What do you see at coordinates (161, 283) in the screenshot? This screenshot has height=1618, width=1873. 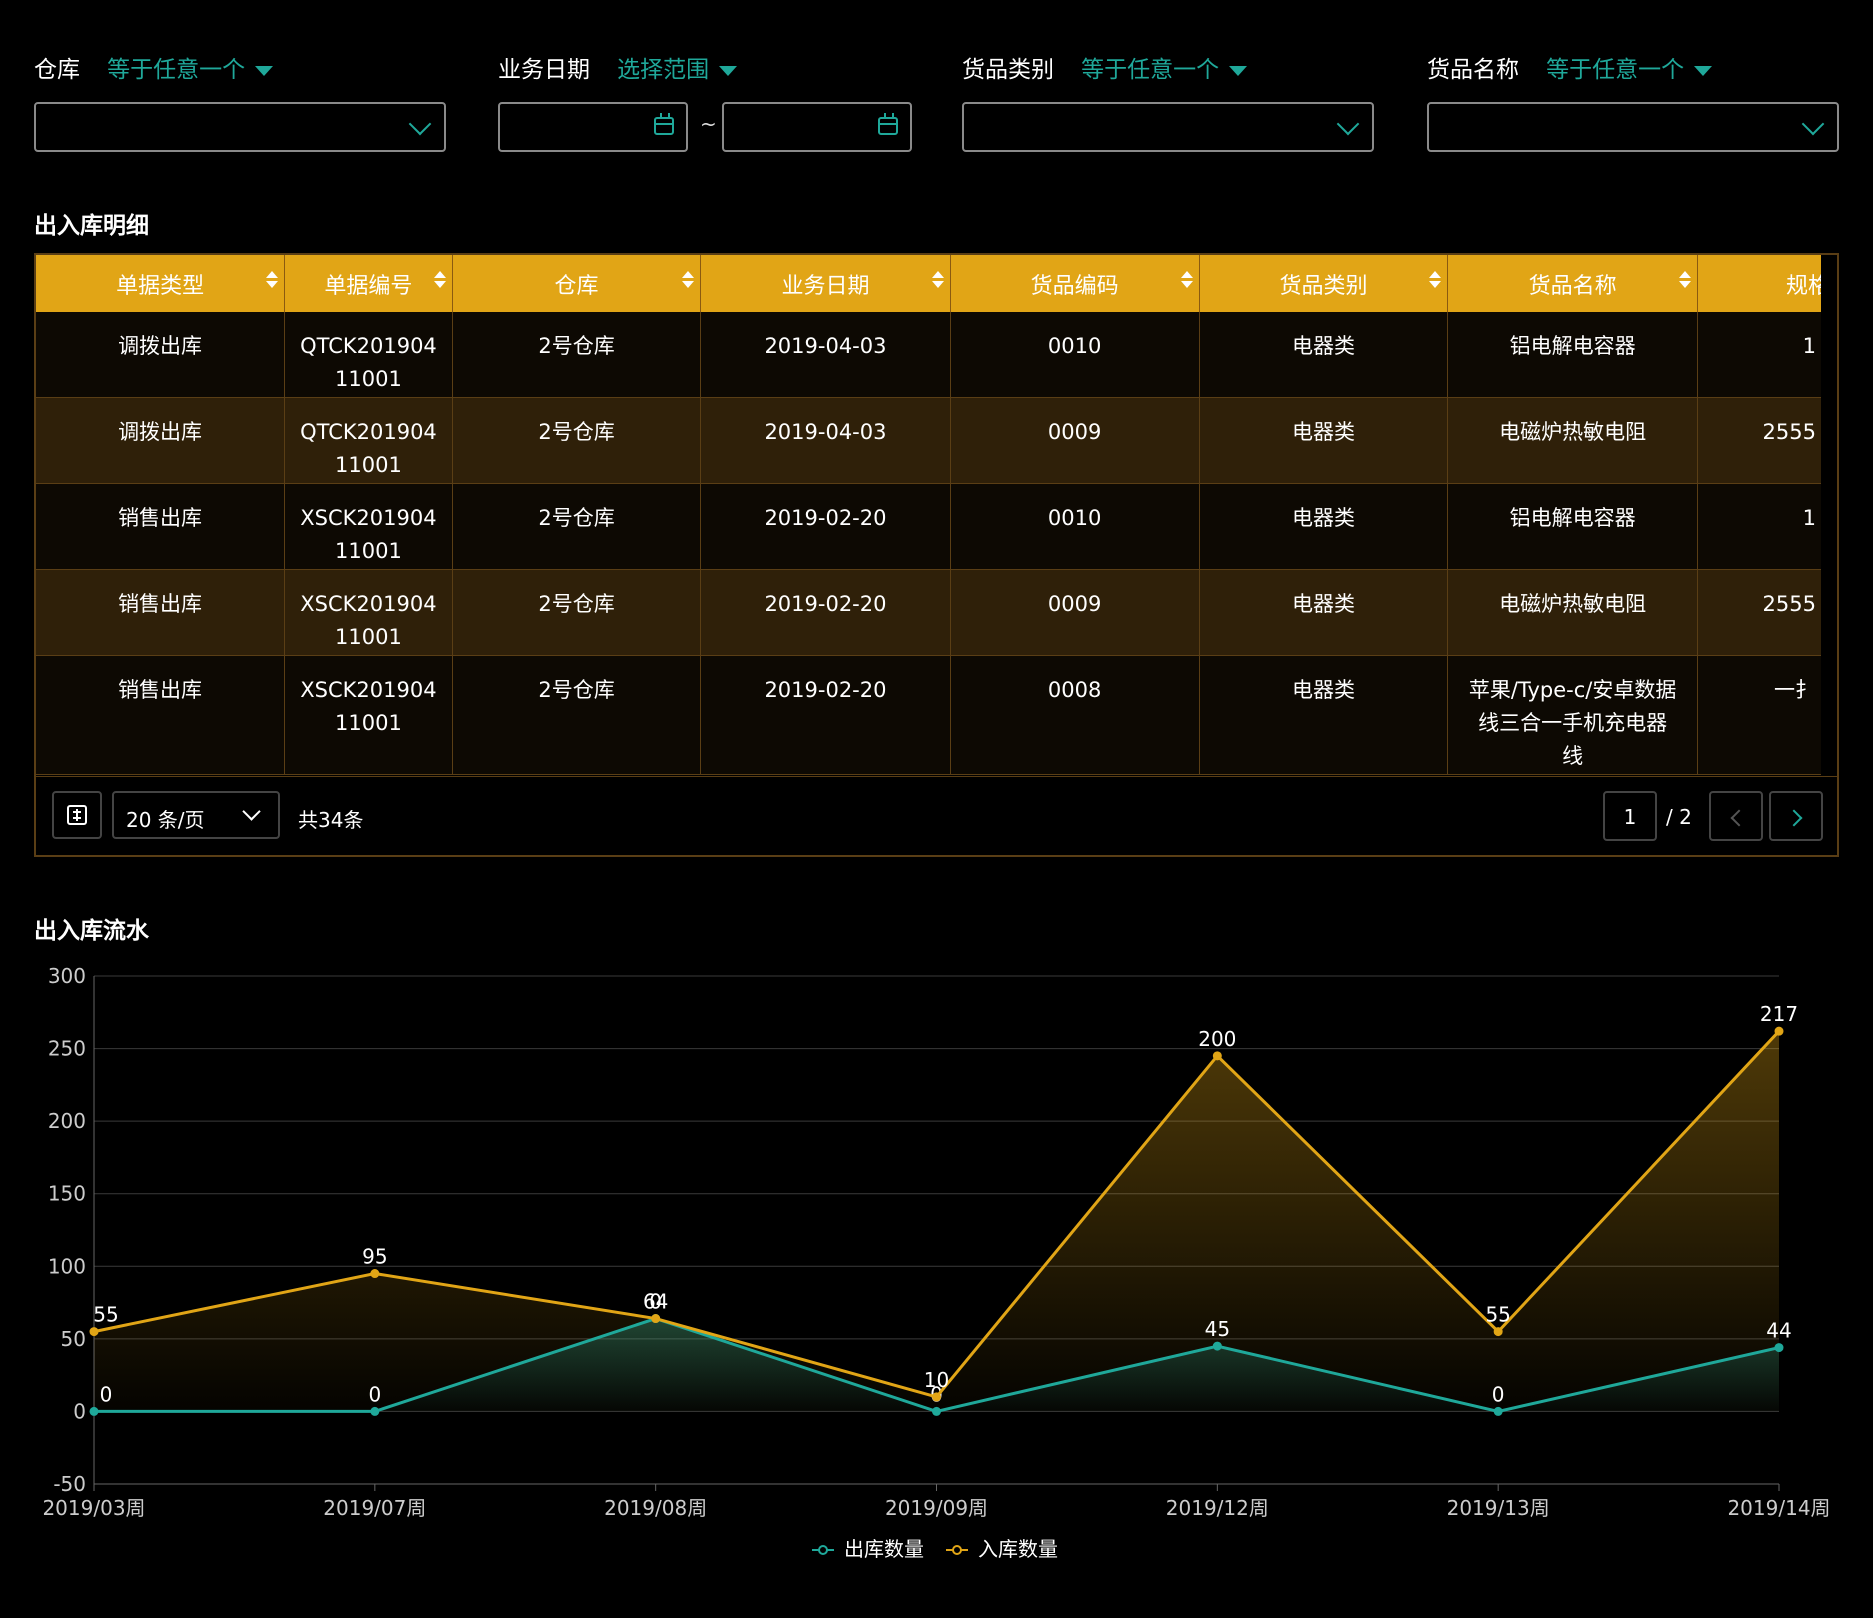 I see `column-header-type: 单据类型` at bounding box center [161, 283].